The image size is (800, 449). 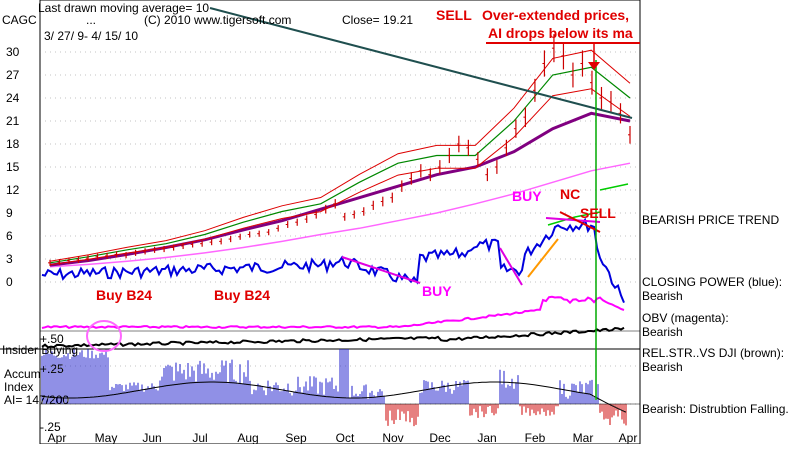 What do you see at coordinates (13, 98) in the screenshot?
I see `y-tick-label: 24` at bounding box center [13, 98].